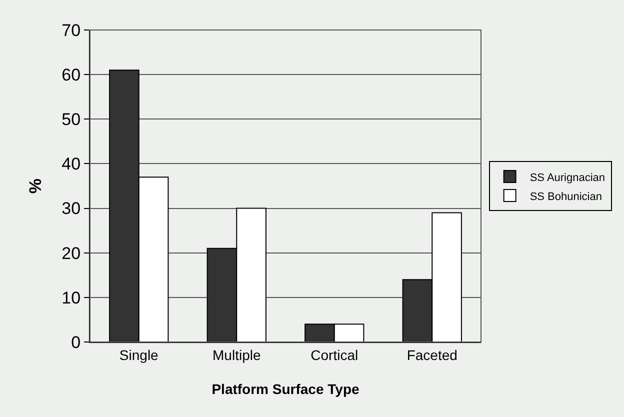  I want to click on x-tick-label: Cortical, so click(334, 354).